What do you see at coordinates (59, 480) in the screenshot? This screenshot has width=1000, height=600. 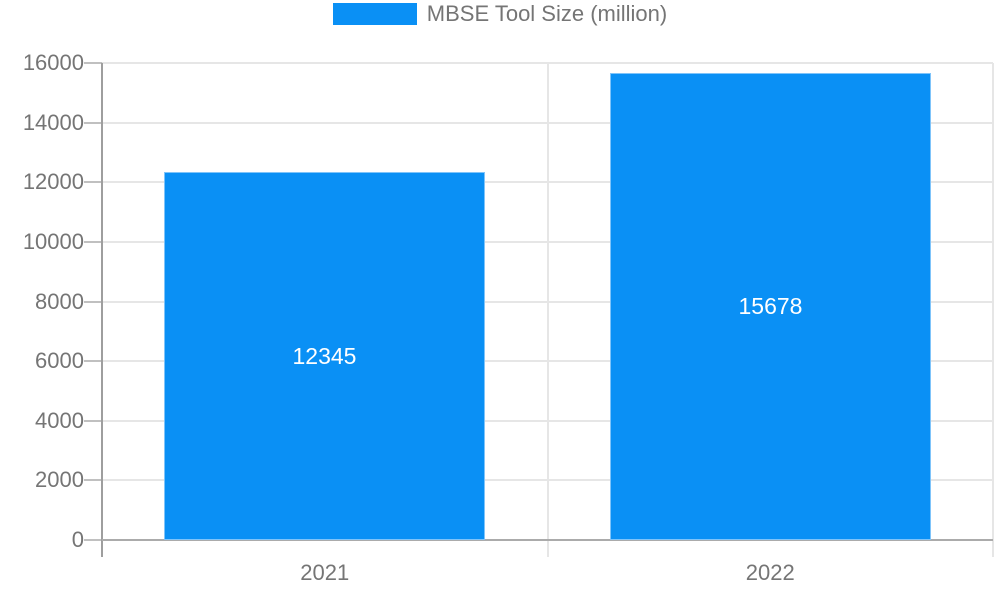 I see `y-axis-tick-label: 2000` at bounding box center [59, 480].